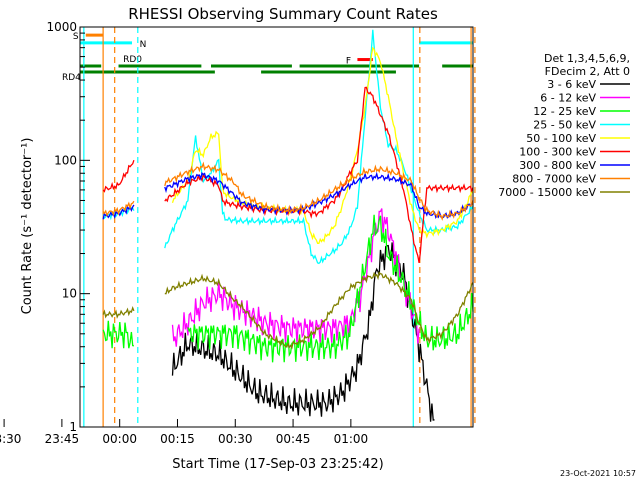  I want to click on legend-entry: 25 - 50 keV, so click(564, 125).